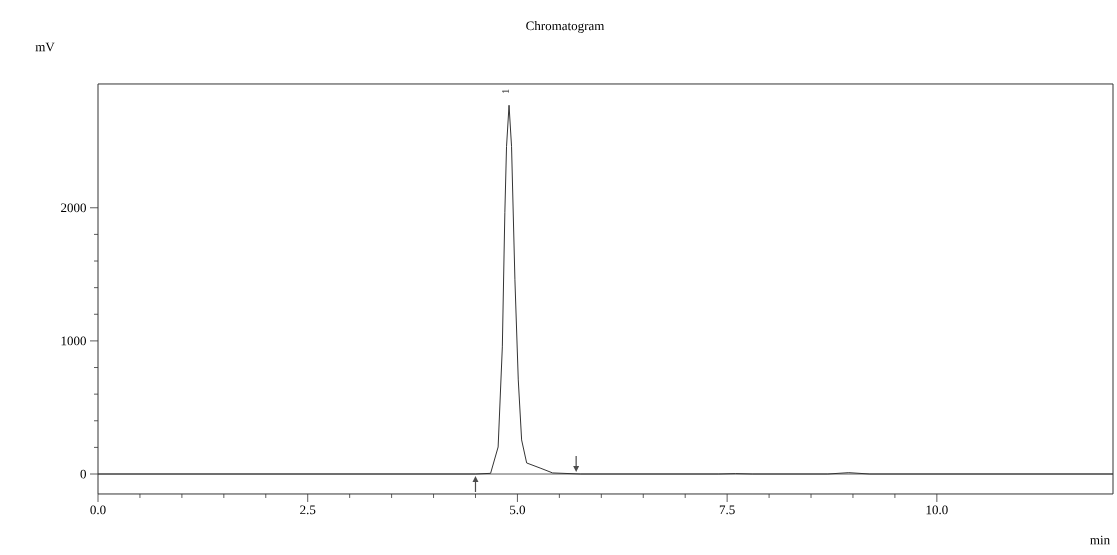 The width and height of the screenshot is (1117, 555). I want to click on x-tick-label: 7.5, so click(727, 510).